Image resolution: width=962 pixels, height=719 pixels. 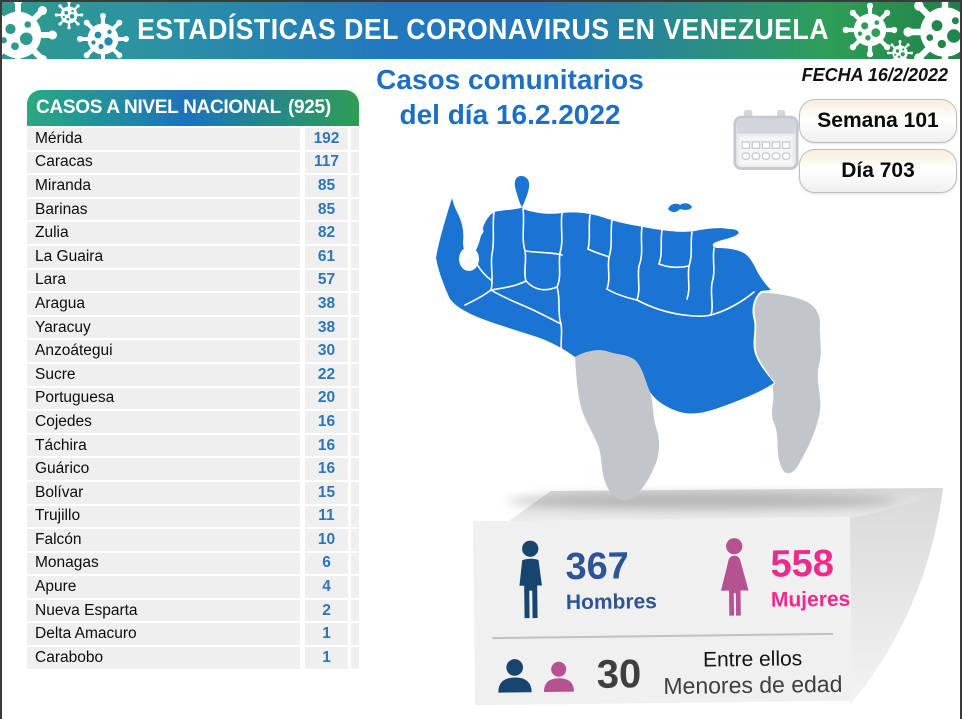 I want to click on state-cases: 22, so click(x=326, y=374).